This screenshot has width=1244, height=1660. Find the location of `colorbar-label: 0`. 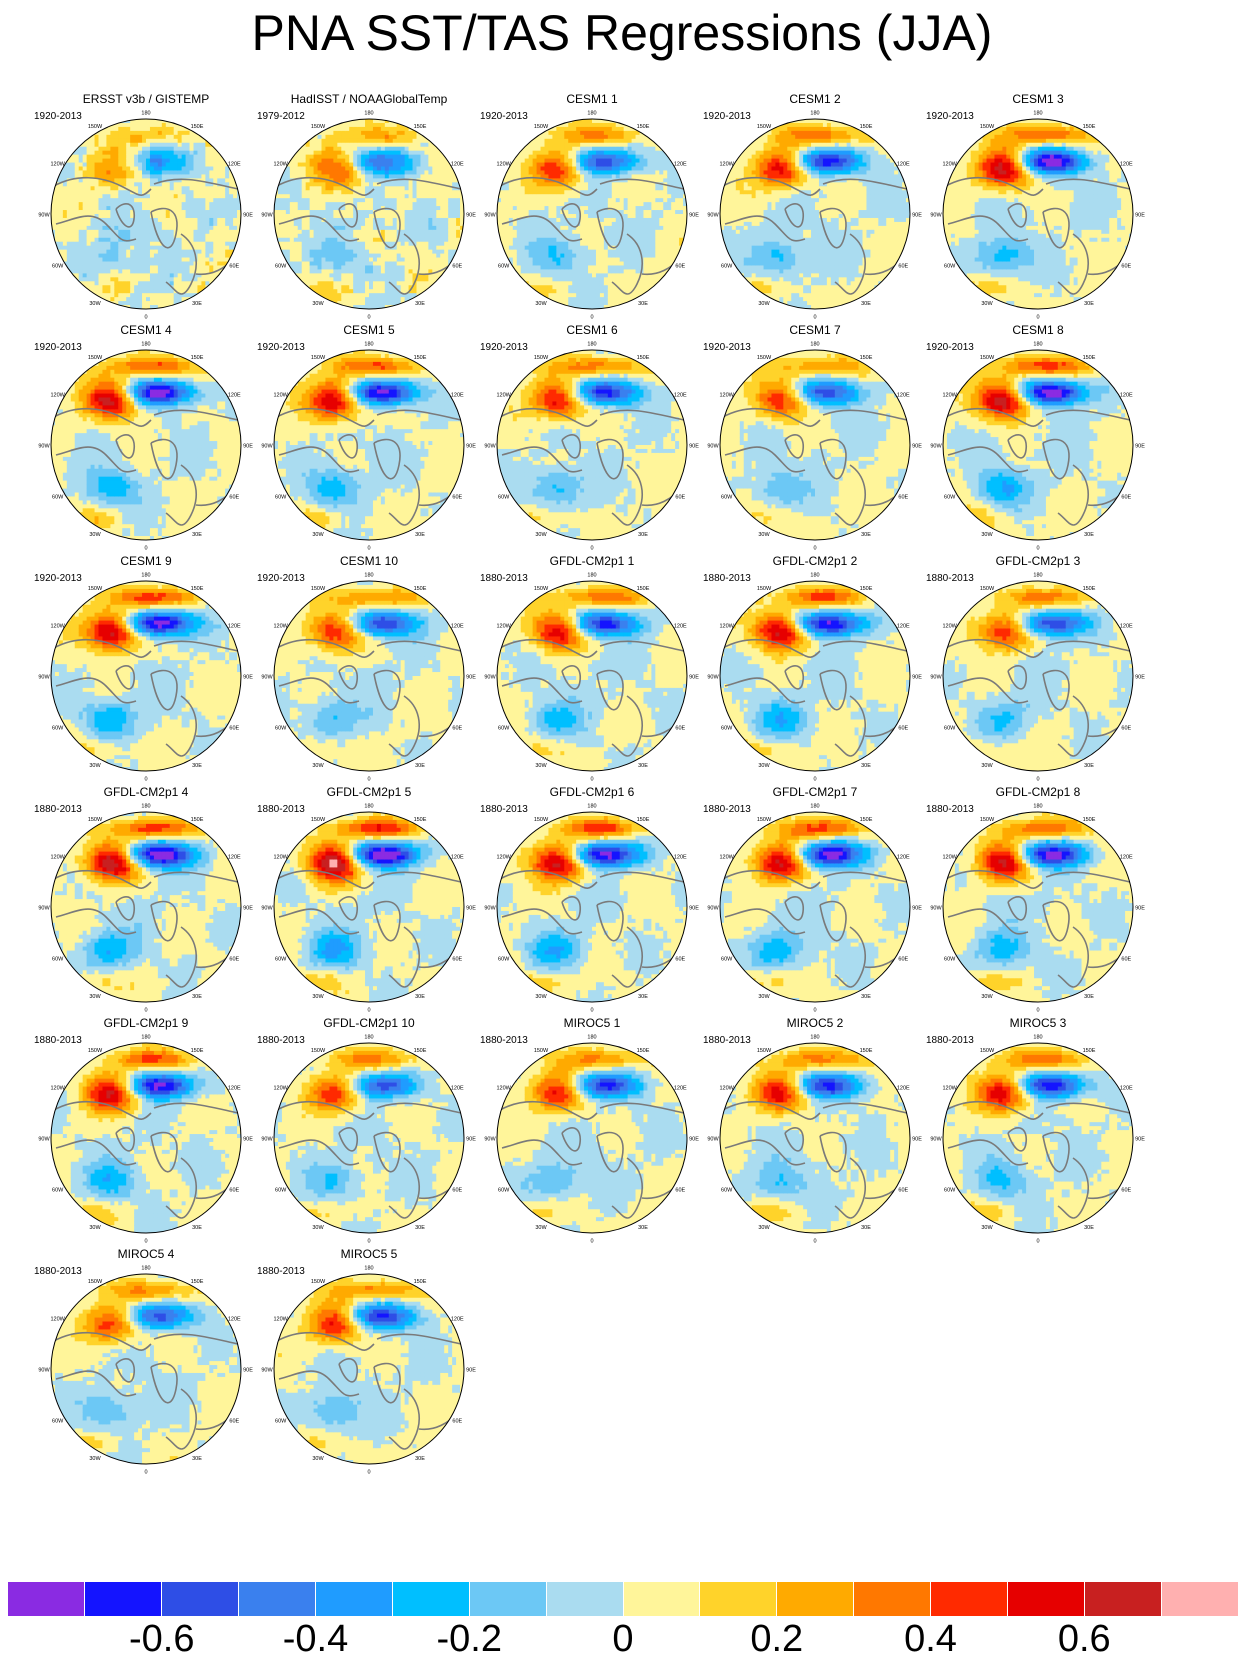

colorbar-label: 0 is located at coordinates (623, 1639).